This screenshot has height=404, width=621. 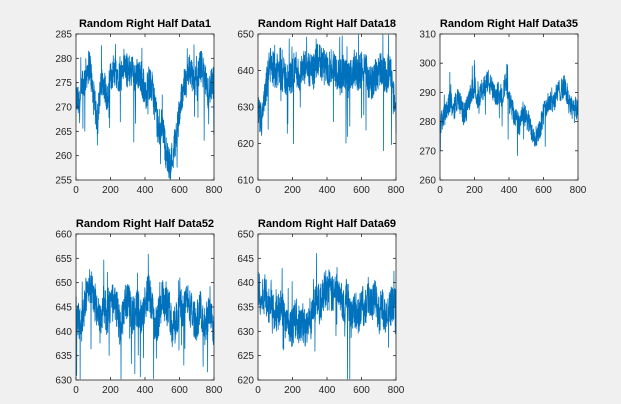 I want to click on subplot-4-title: Random Right Half Data52, so click(x=145, y=224).